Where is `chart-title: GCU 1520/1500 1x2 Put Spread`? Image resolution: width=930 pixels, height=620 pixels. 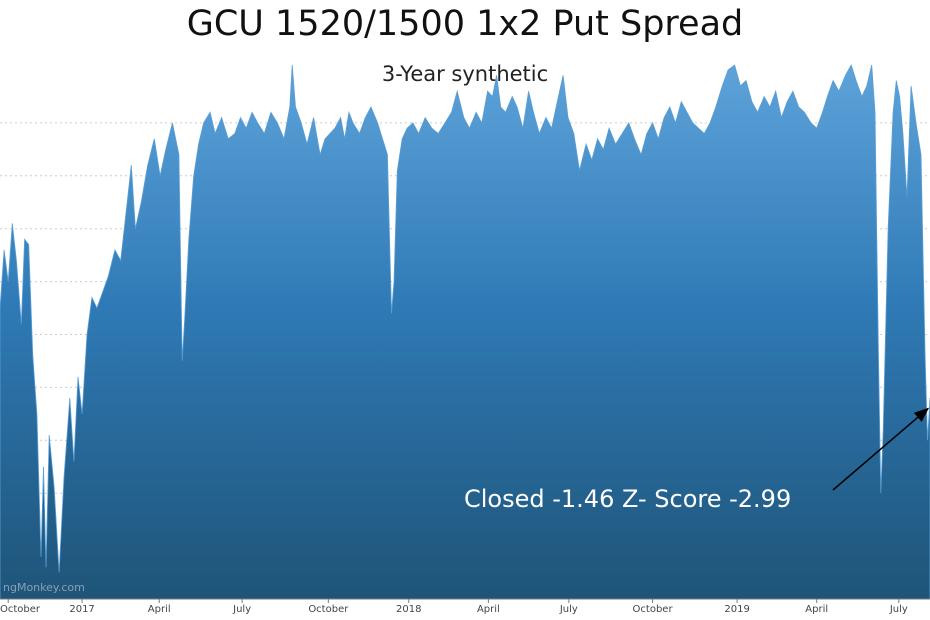 chart-title: GCU 1520/1500 1x2 Put Spread is located at coordinates (465, 24).